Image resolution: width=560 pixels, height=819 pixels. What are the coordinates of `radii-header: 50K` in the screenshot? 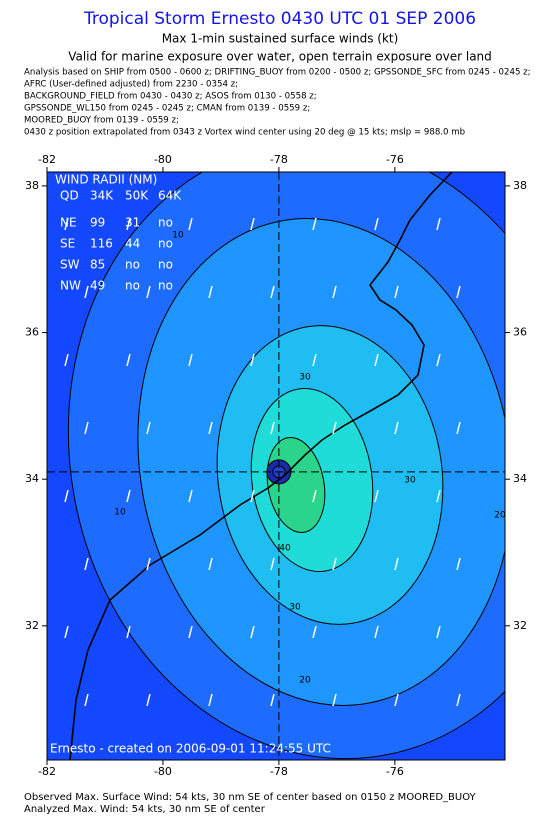 It's located at (137, 196).